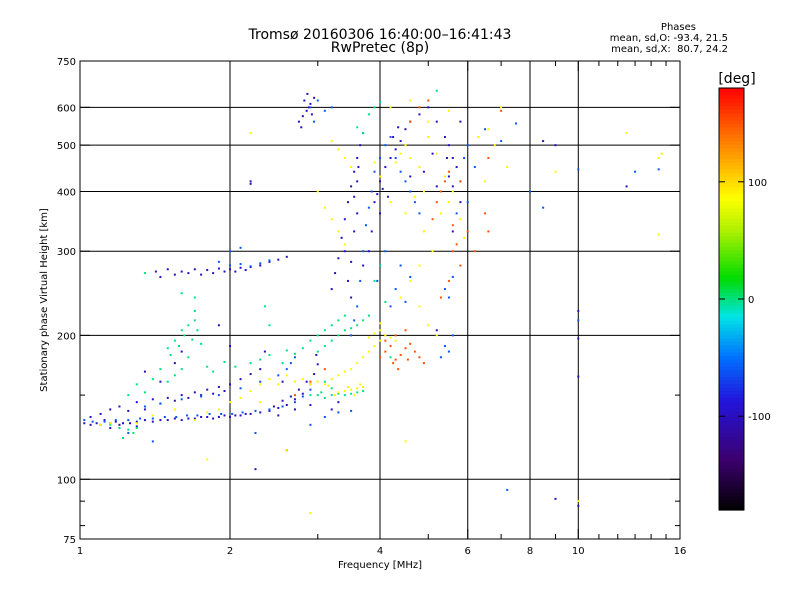 This screenshot has width=800, height=600. I want to click on y-axis-label: Stationary phase Virtual Height [km], so click(44, 300).